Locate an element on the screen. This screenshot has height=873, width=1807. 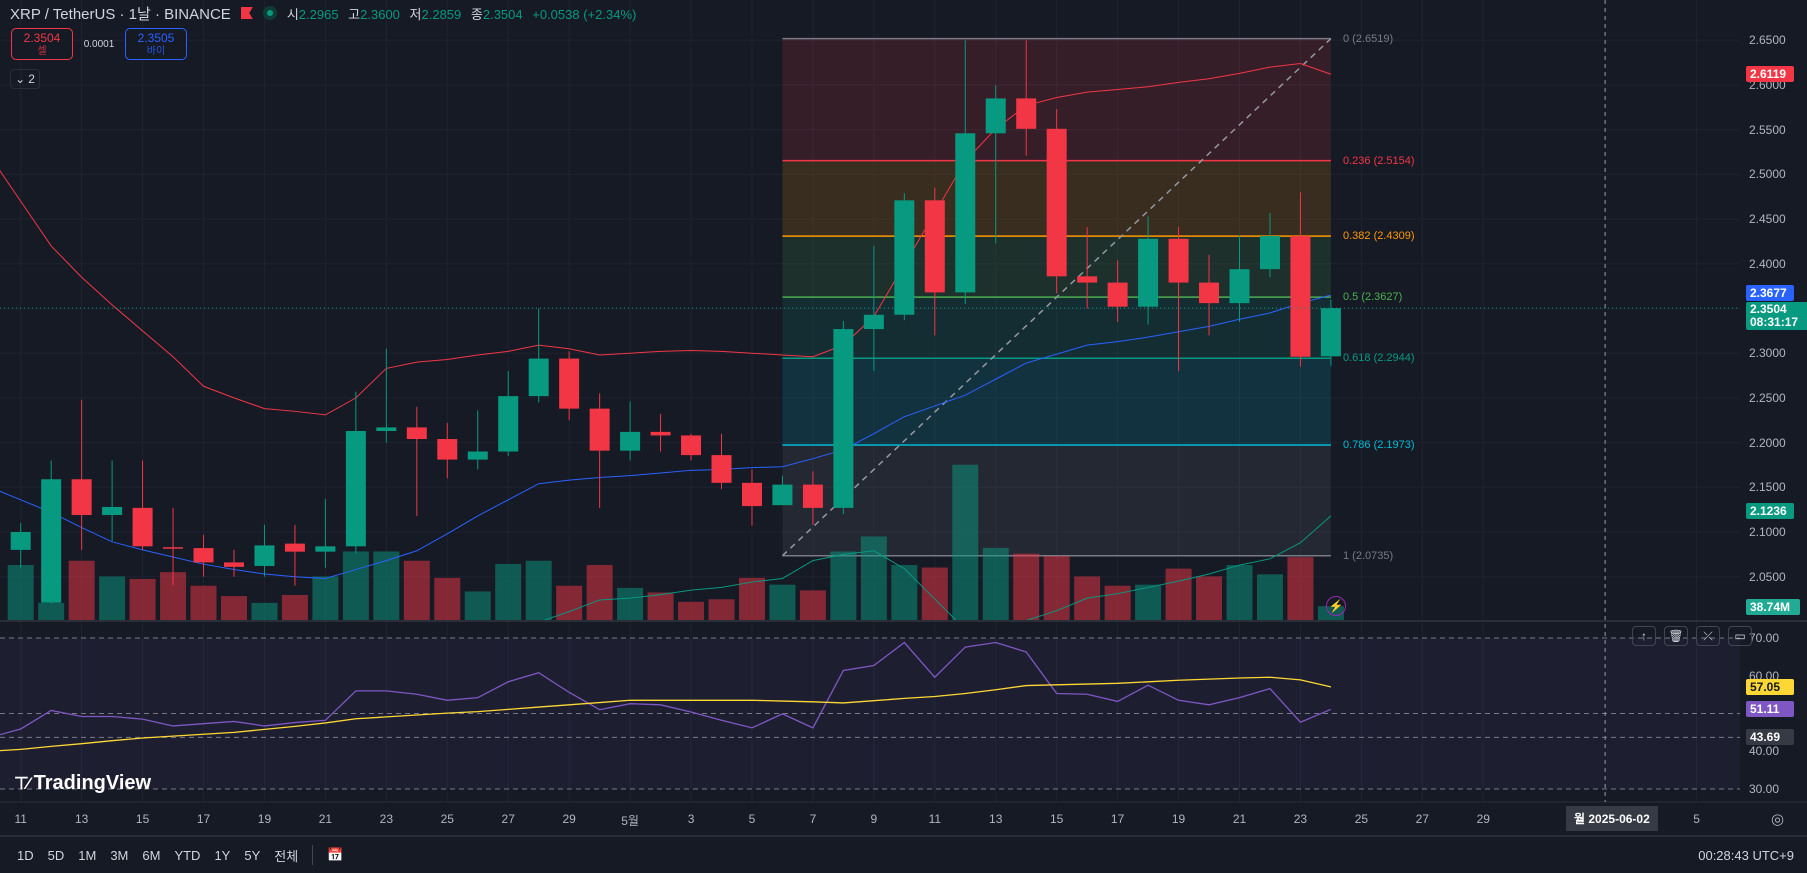
high-label: 고 is located at coordinates (354, 14).